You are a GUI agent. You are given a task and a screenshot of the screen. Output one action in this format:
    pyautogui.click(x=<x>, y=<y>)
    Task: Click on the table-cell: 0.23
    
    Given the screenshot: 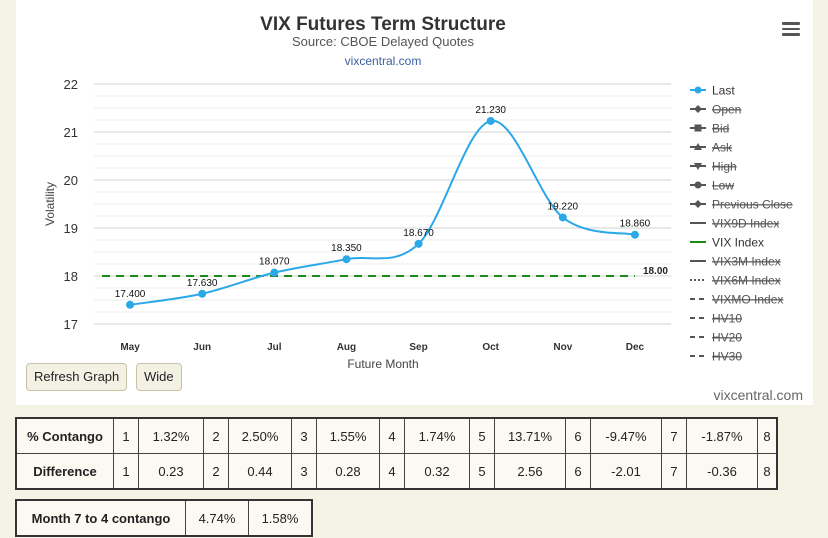 What is the action you would take?
    pyautogui.click(x=171, y=471)
    